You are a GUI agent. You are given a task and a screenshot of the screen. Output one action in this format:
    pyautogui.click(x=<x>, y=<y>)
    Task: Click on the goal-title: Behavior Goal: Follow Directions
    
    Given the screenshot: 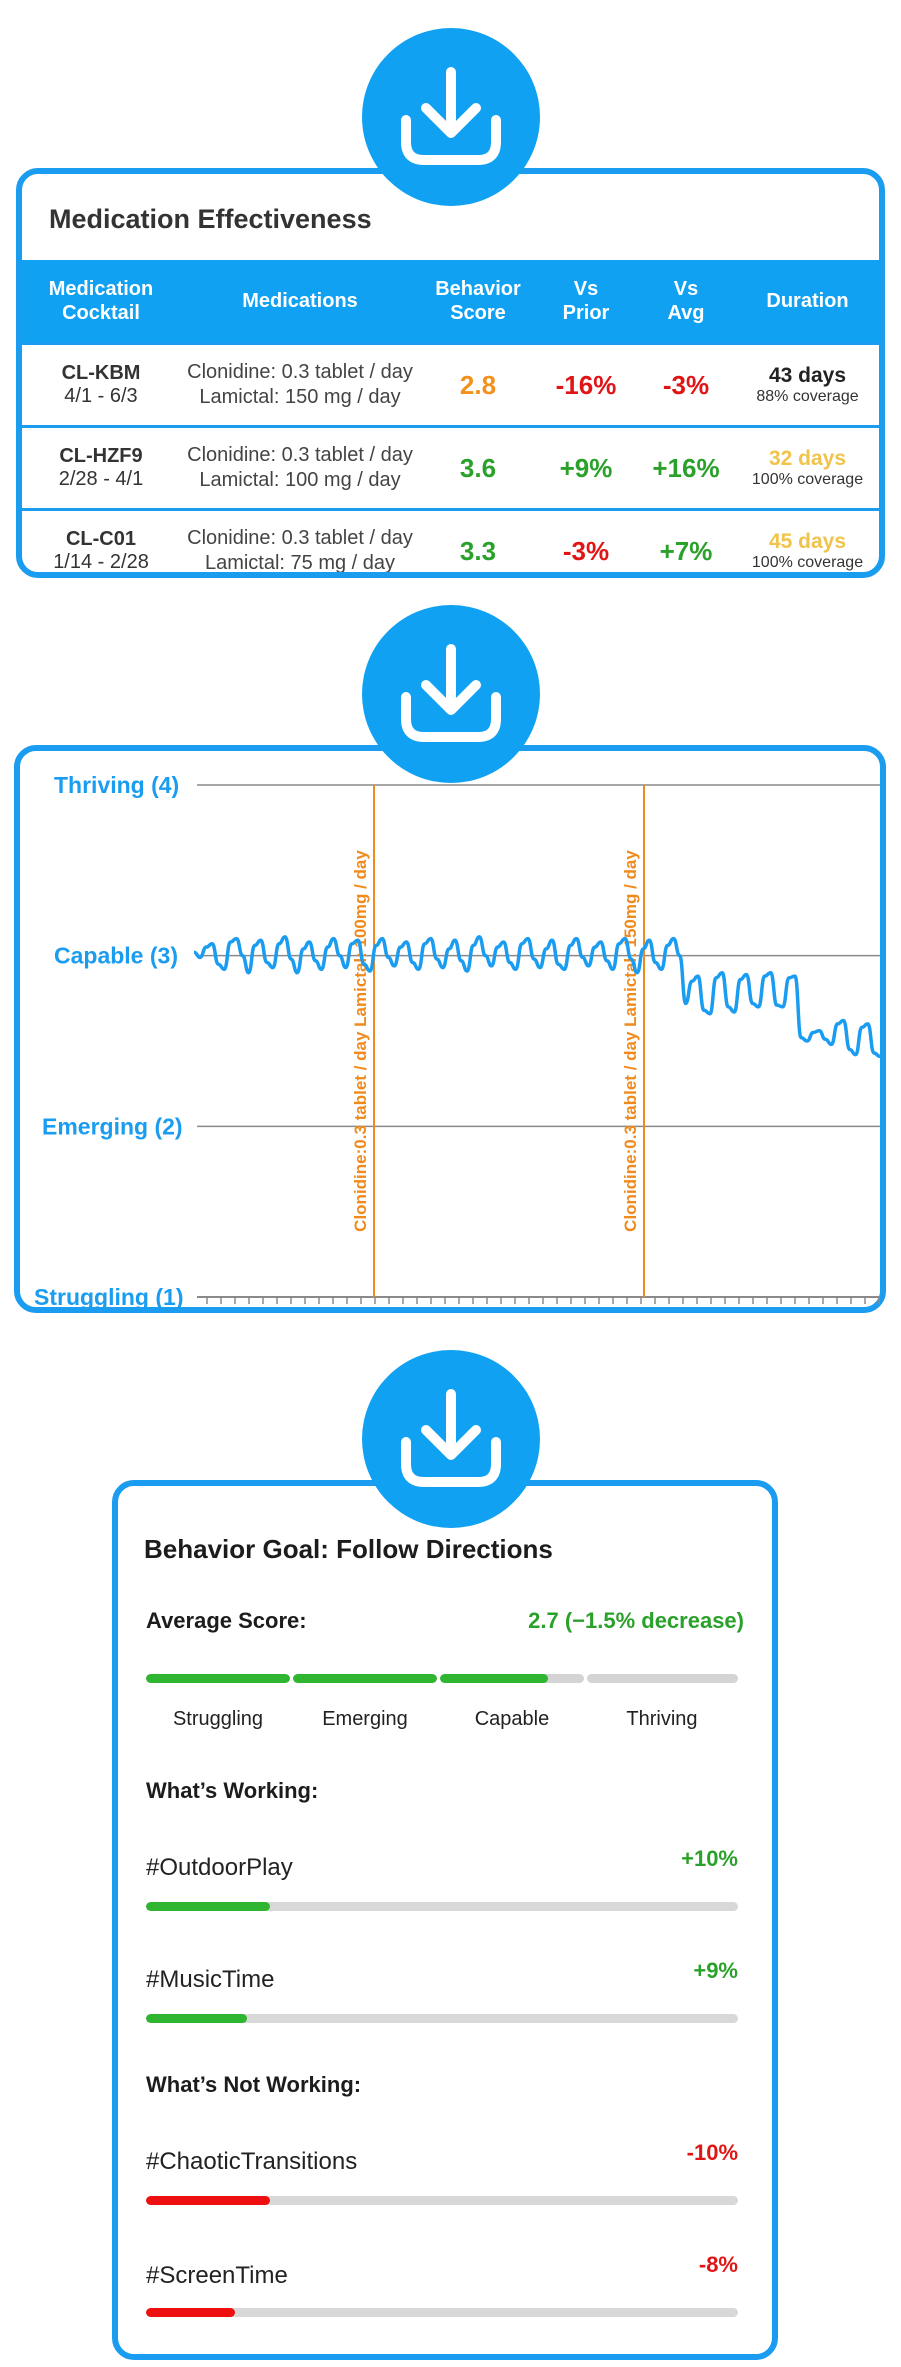 What is the action you would take?
    pyautogui.click(x=348, y=1549)
    